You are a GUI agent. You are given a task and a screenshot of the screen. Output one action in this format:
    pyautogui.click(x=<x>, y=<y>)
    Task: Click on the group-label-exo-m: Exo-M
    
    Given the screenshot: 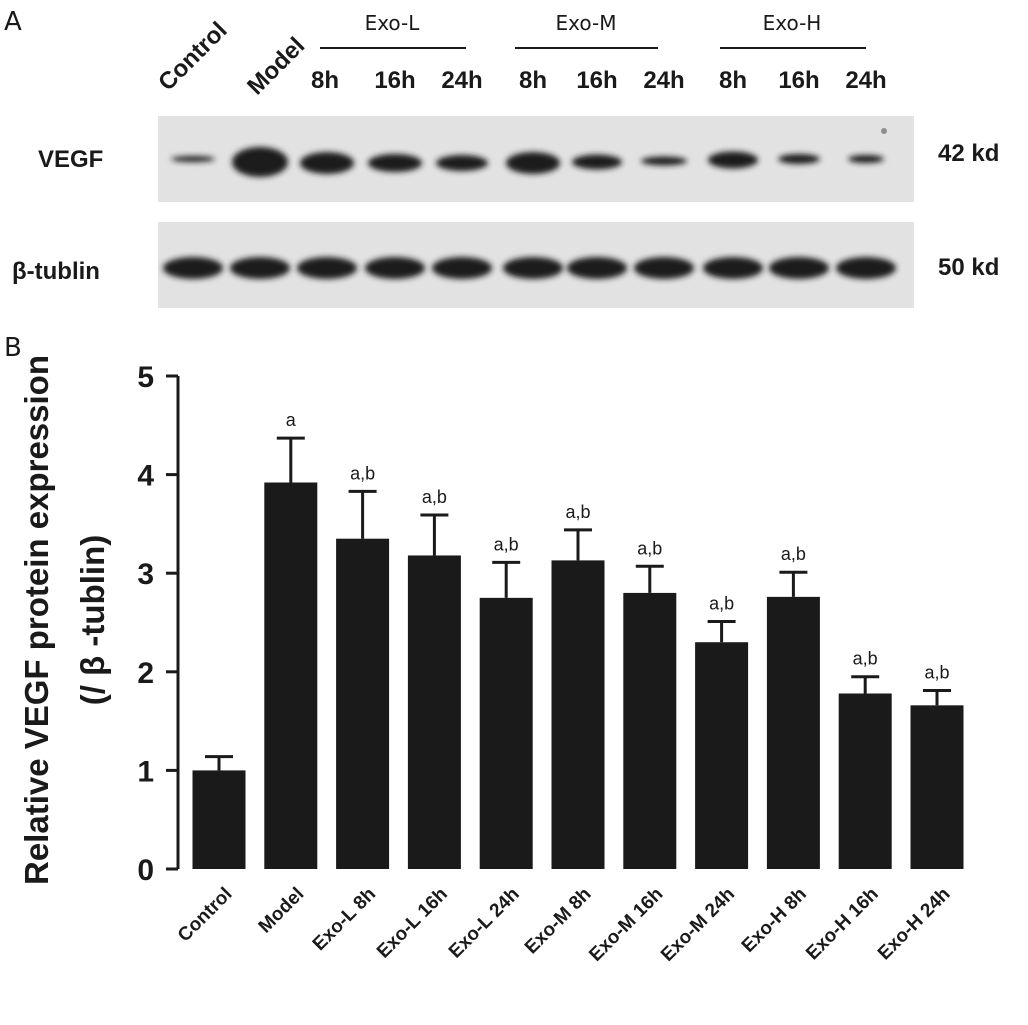 What is the action you would take?
    pyautogui.click(x=586, y=23)
    